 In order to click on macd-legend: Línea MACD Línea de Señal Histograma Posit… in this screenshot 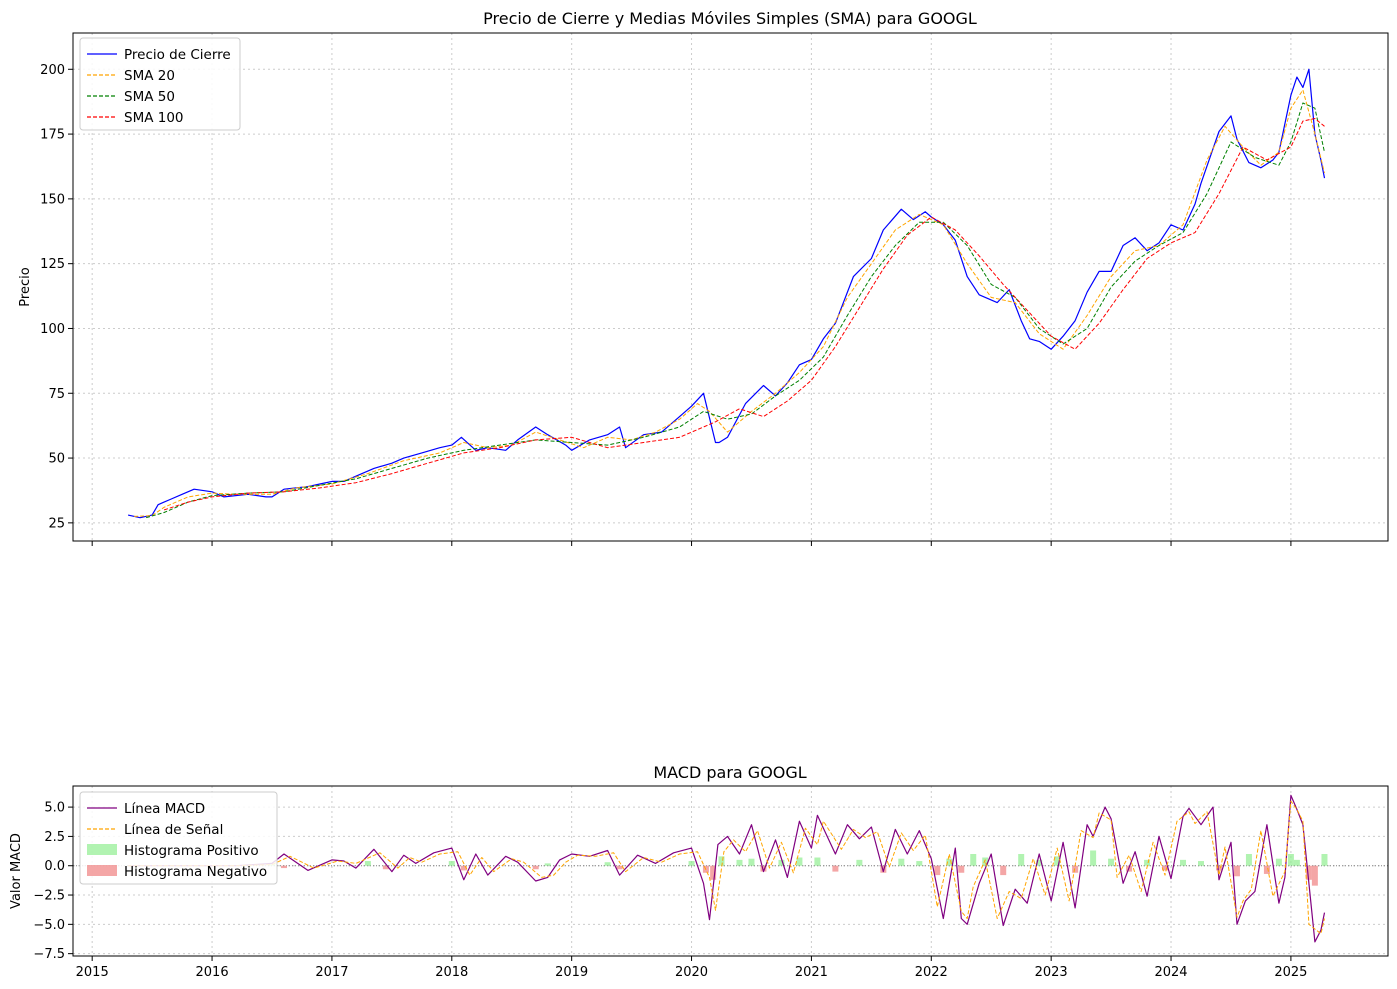, I will do `click(178, 838)`.